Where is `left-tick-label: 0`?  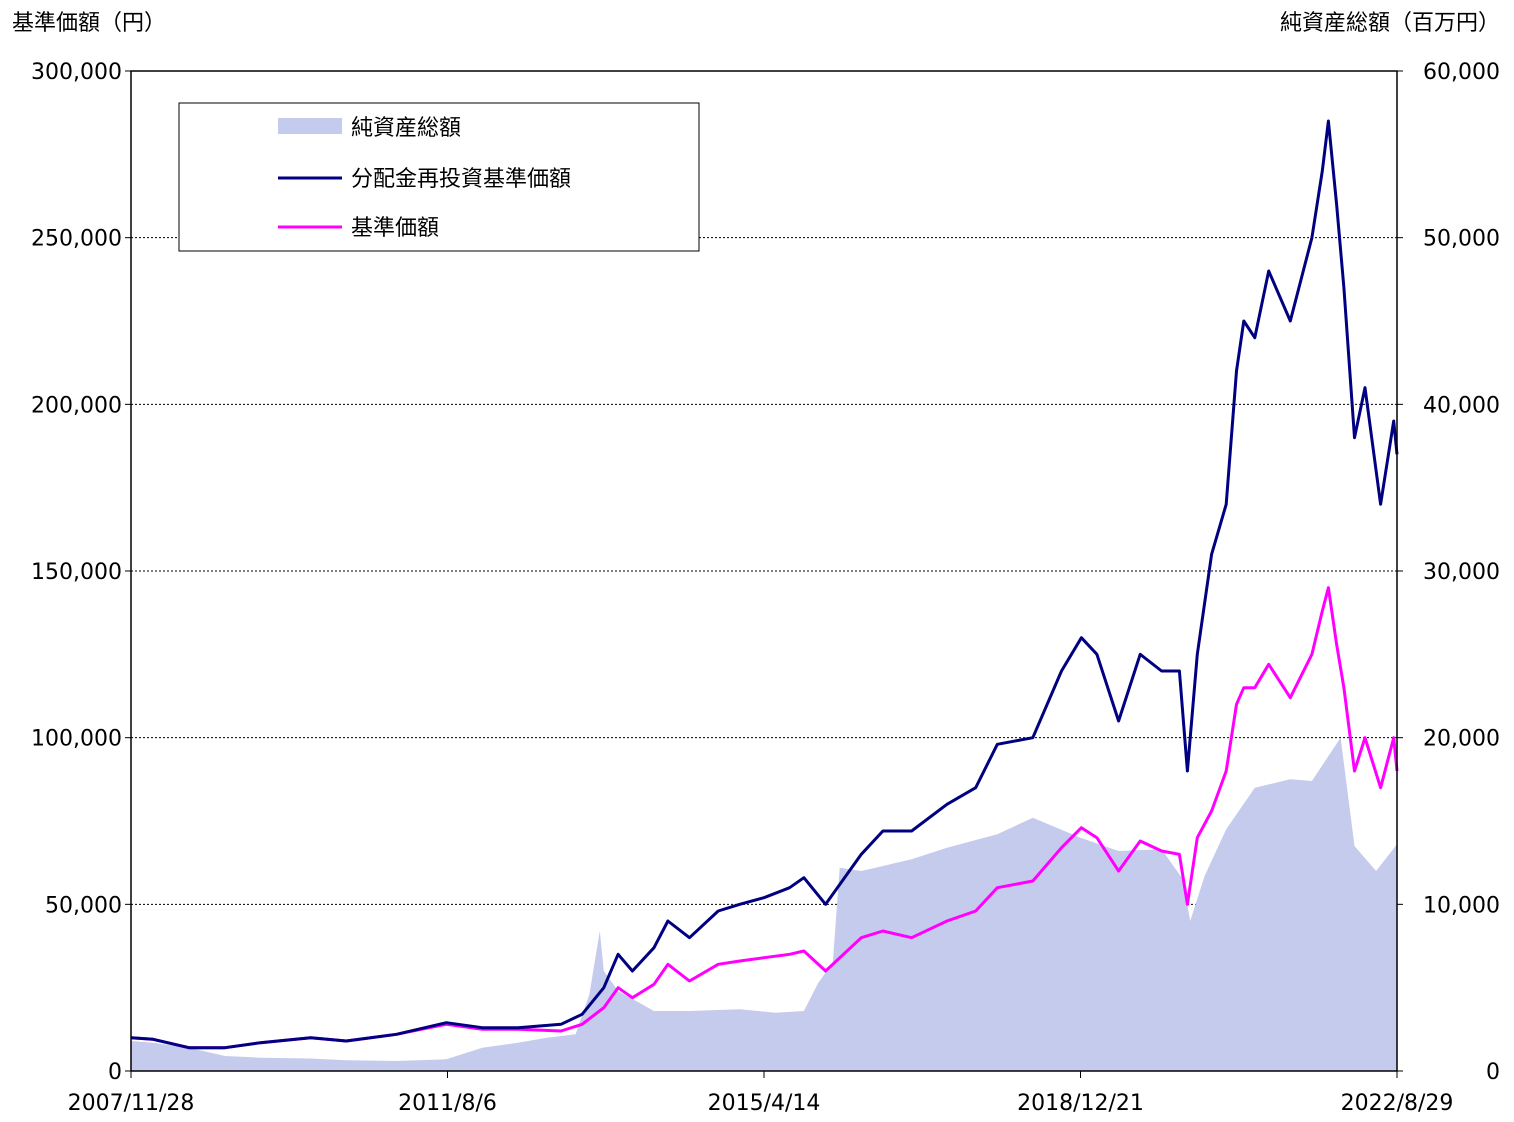
left-tick-label: 0 is located at coordinates (115, 1072).